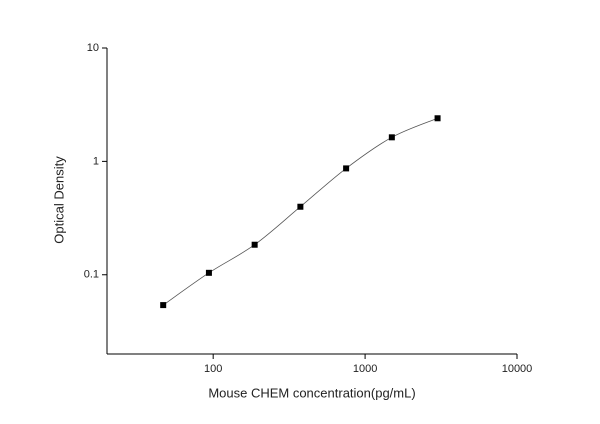  What do you see at coordinates (58, 200) in the screenshot?
I see `y-axis-label: Optical Density` at bounding box center [58, 200].